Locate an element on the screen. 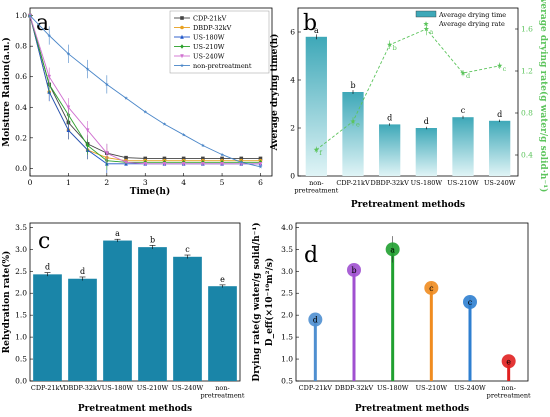 The image size is (550, 417). significance-label: e is located at coordinates (508, 361).